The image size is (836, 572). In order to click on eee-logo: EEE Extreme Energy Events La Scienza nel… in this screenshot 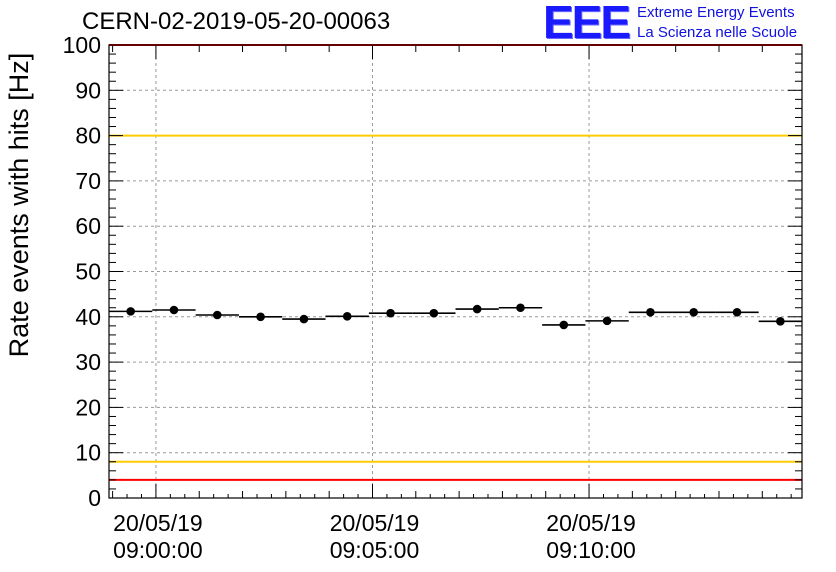, I will do `click(688, 24)`.